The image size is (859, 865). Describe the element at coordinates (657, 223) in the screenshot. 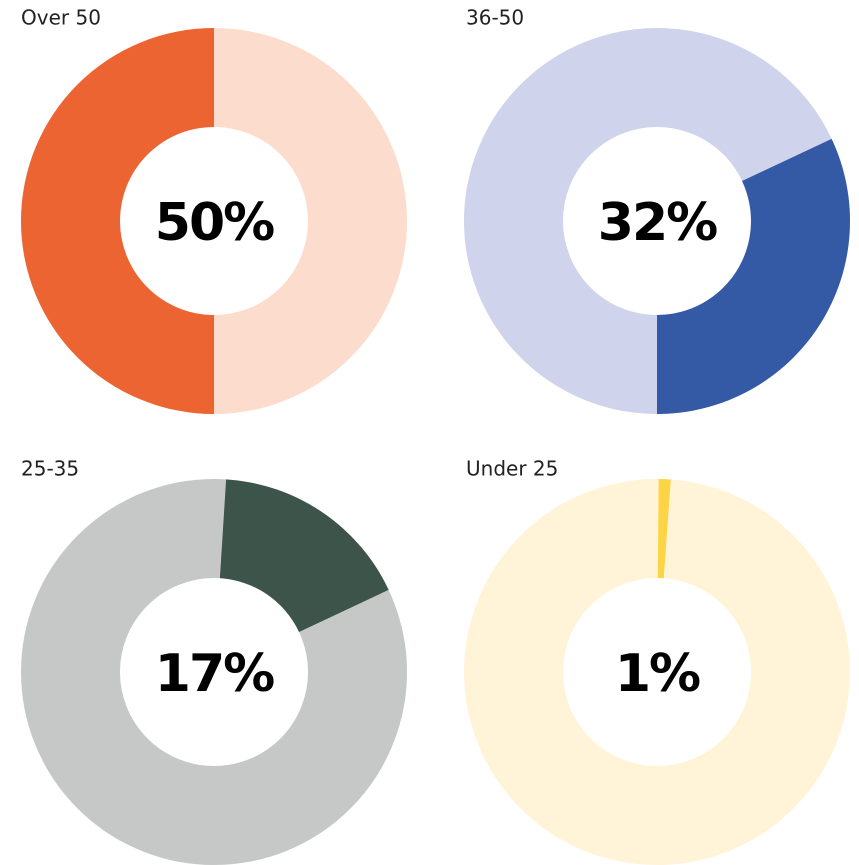

I see `donut-value-label: 32%` at that location.